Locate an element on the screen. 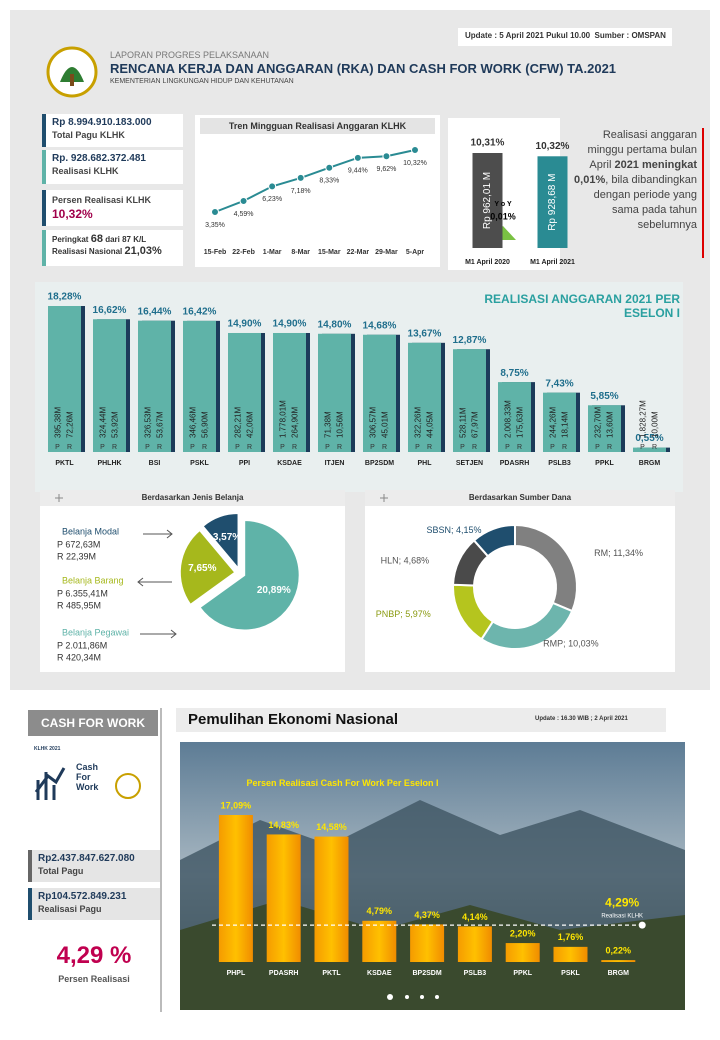 The width and height of the screenshot is (720, 1040). pagu-label: 306,57M is located at coordinates (373, 422).